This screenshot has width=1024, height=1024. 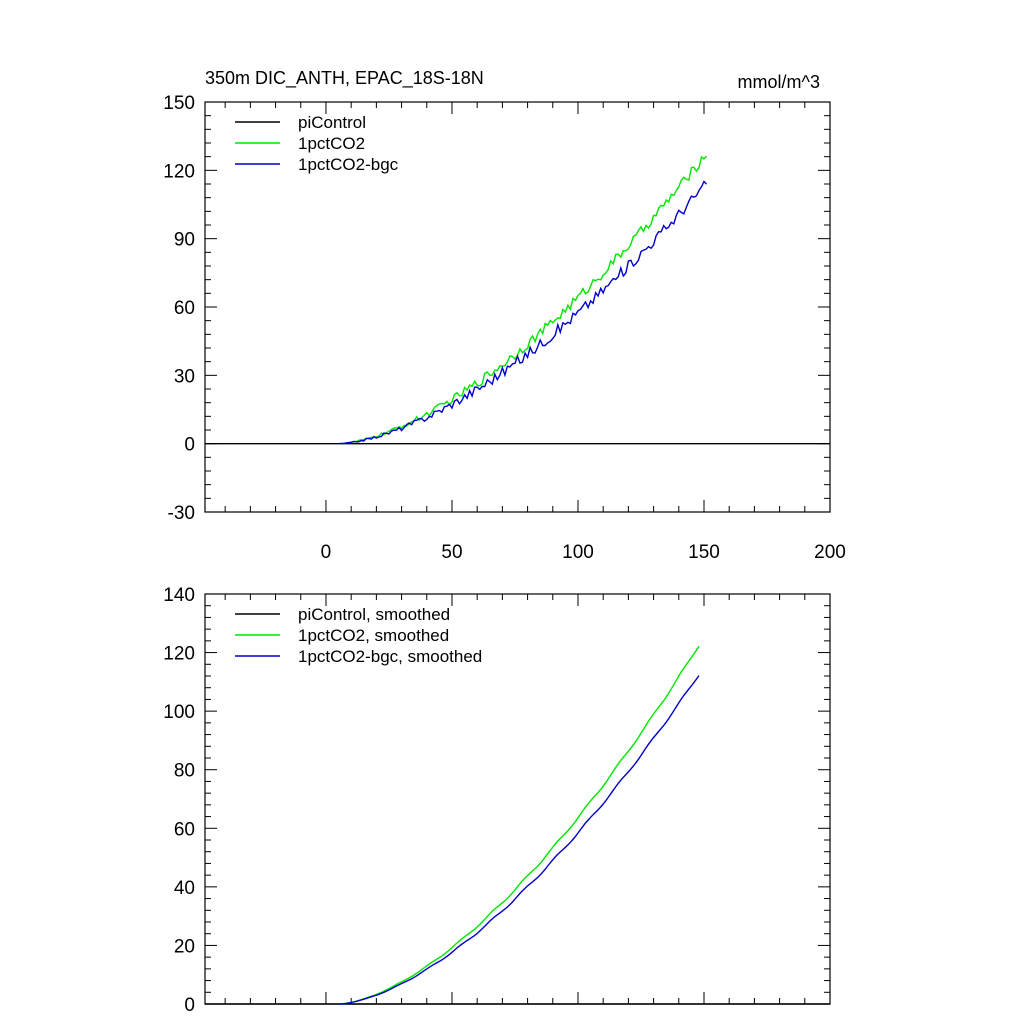 I want to click on series-line-1pctco2, so click(x=523, y=300).